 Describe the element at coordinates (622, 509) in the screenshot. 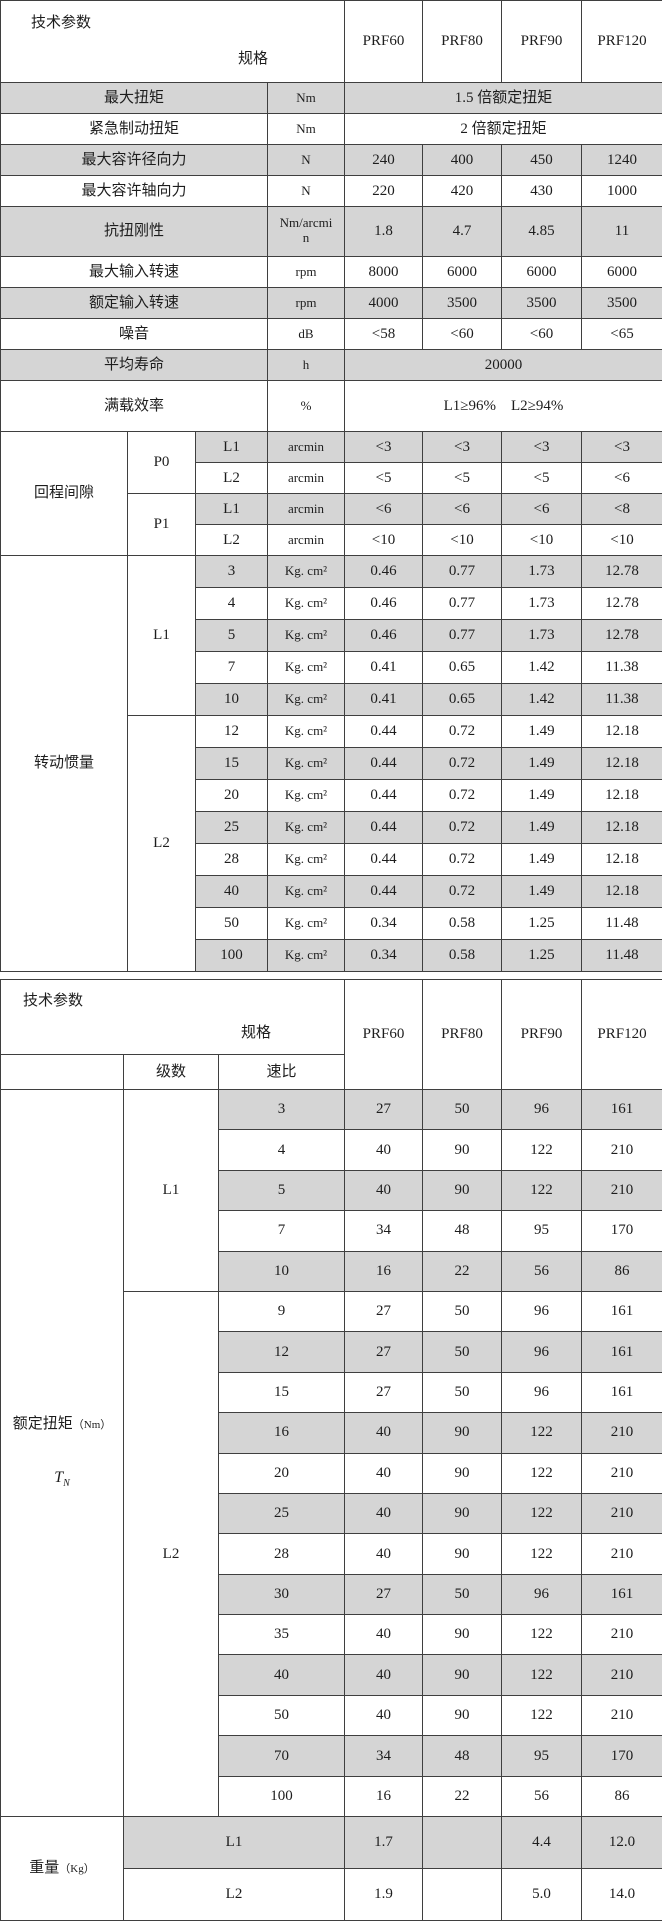

I see `value-cell: <8` at that location.